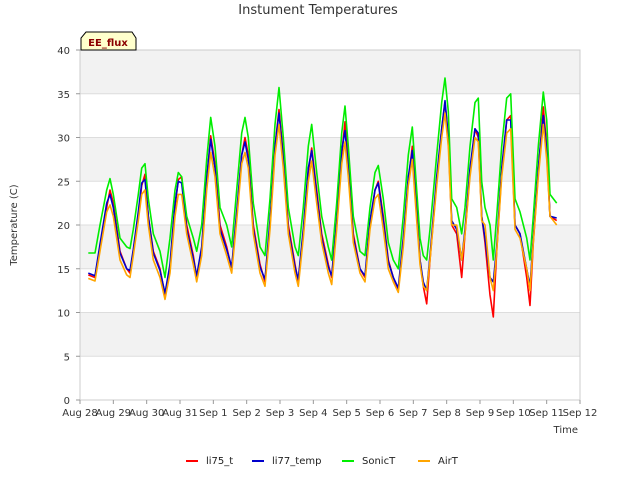 Image resolution: width=640 pixels, height=480 pixels. Describe the element at coordinates (446, 413) in the screenshot. I see `x-tick-label: Sep 8` at that location.